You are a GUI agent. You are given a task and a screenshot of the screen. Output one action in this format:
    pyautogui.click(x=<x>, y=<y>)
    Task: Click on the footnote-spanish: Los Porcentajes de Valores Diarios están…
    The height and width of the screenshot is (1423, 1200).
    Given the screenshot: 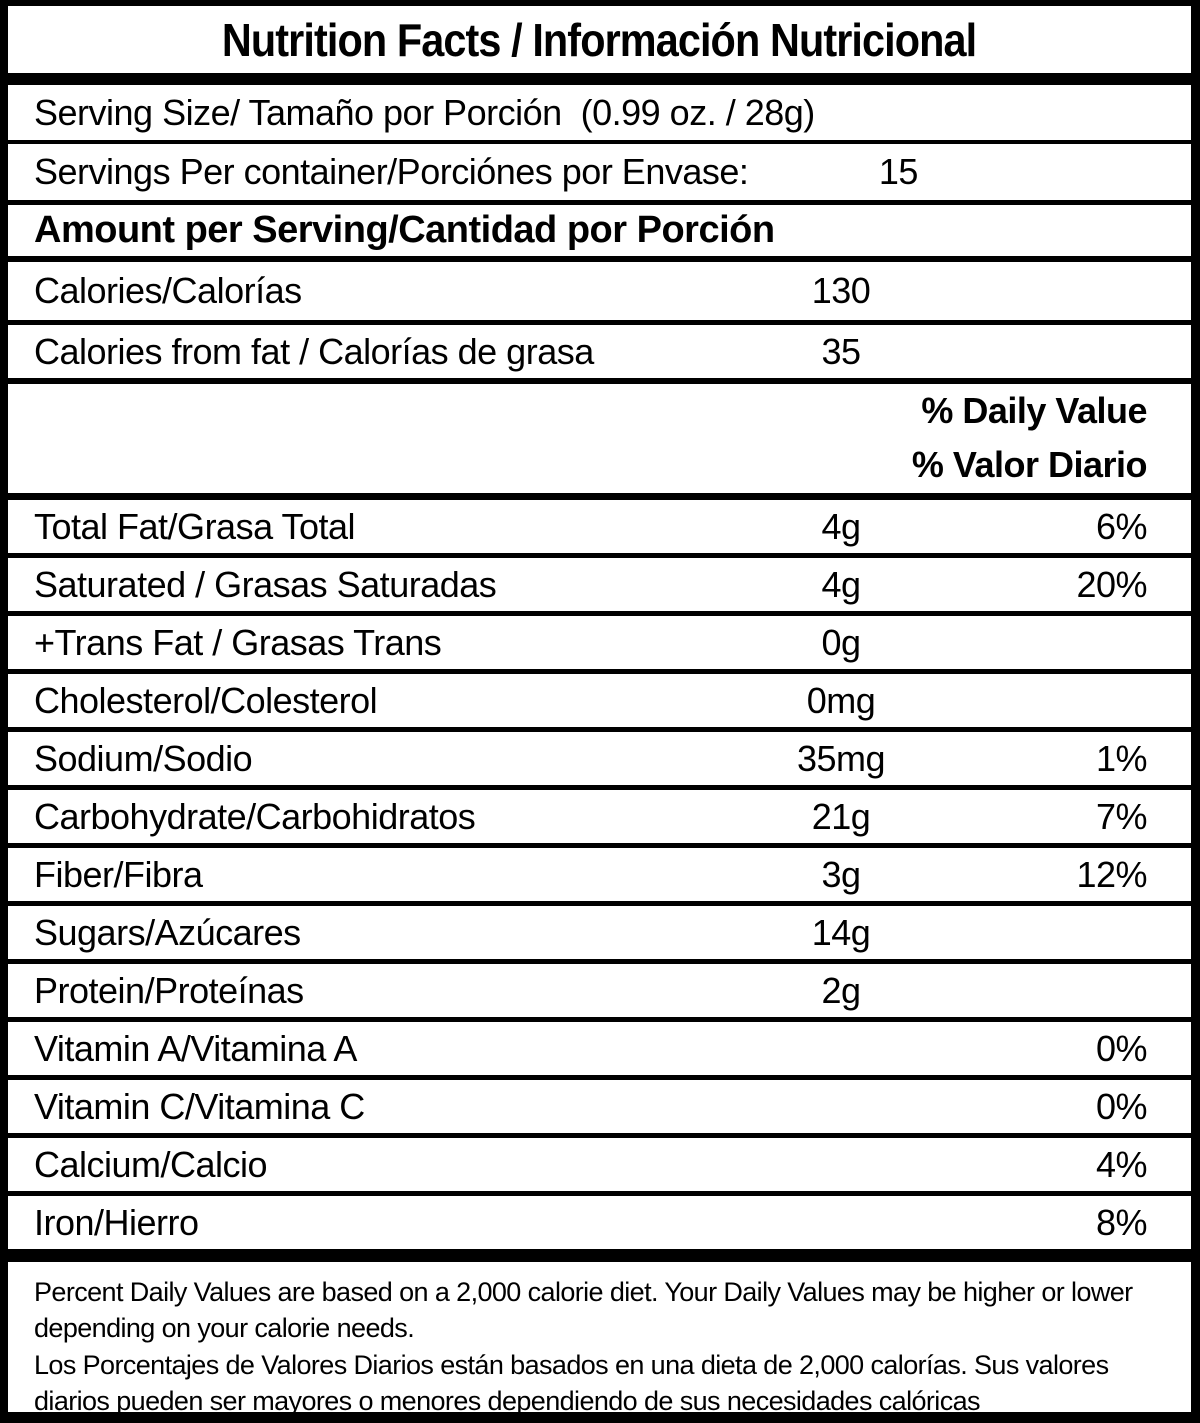 What is the action you would take?
    pyautogui.click(x=571, y=1383)
    